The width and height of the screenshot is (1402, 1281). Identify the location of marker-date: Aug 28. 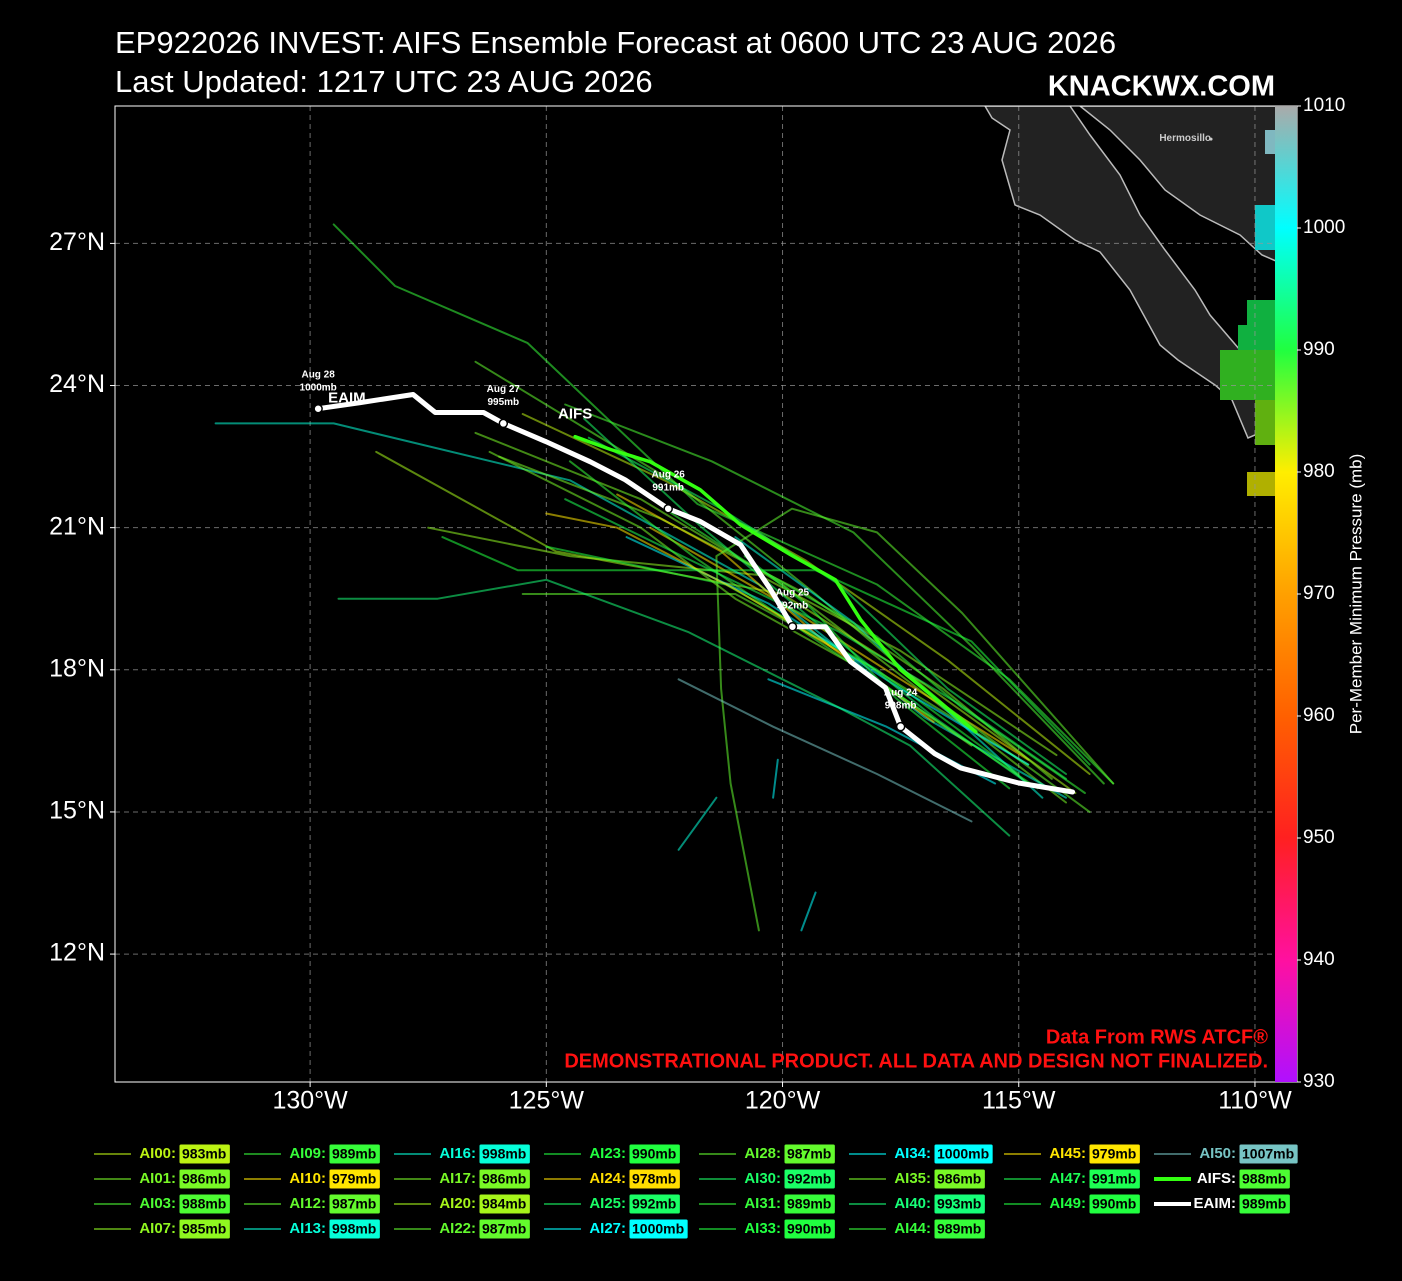
(318, 374).